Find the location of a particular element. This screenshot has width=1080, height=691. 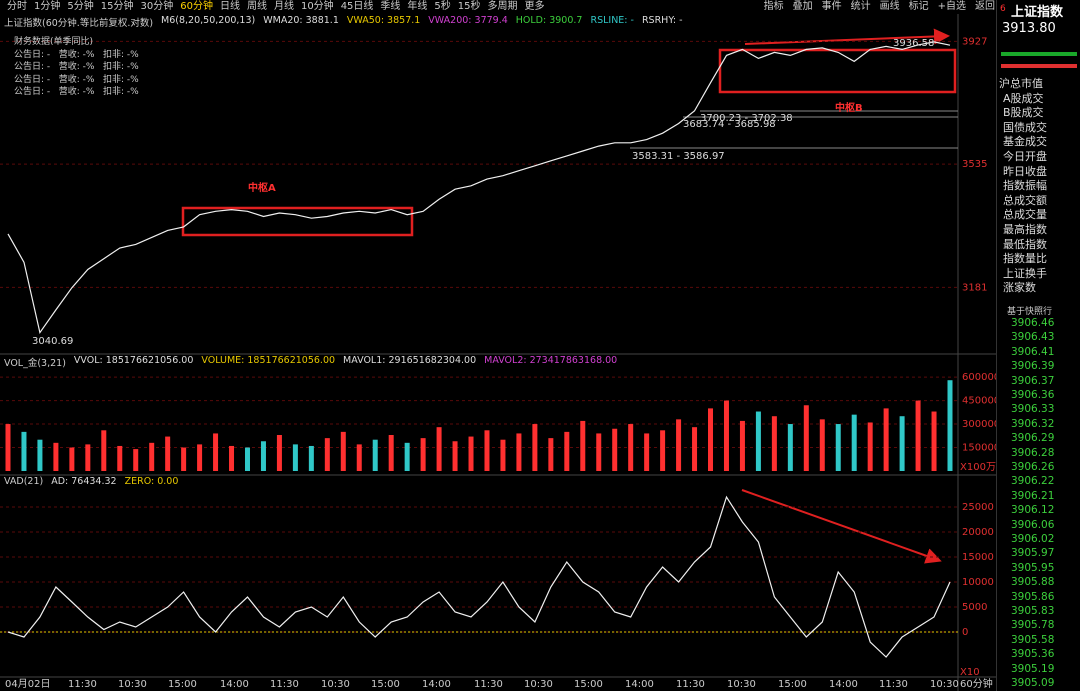

y-tick-label: 20000 is located at coordinates (978, 532).